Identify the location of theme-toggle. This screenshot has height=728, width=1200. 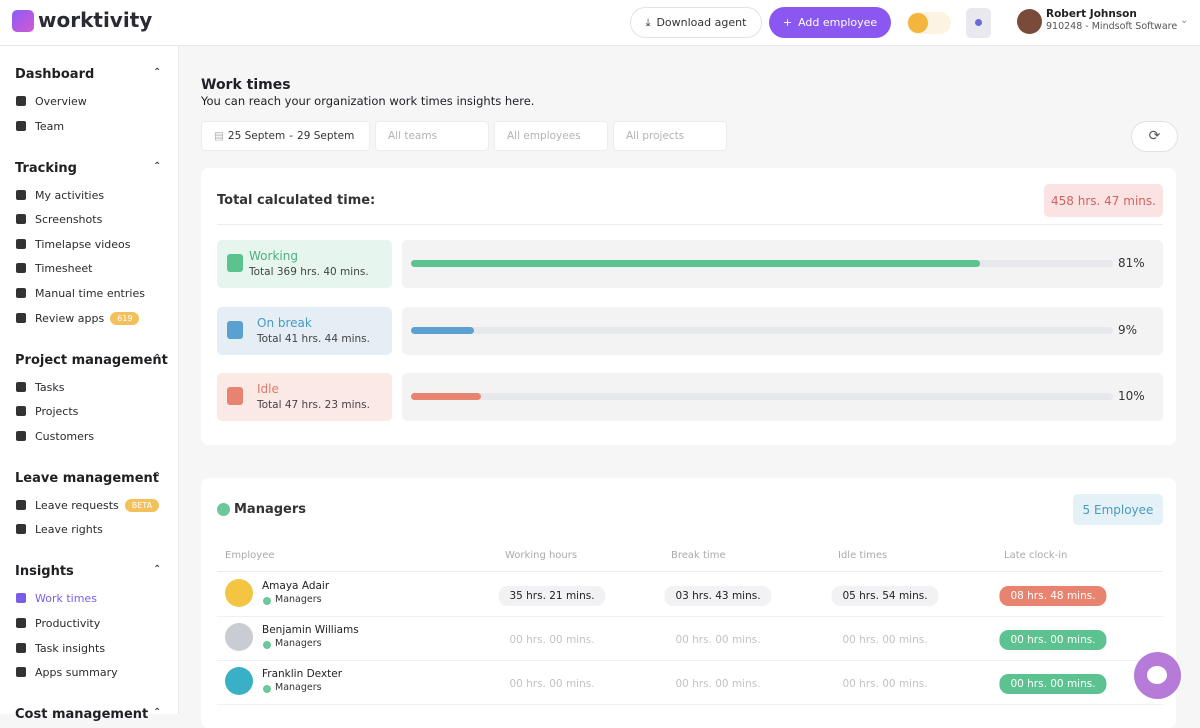
(929, 23).